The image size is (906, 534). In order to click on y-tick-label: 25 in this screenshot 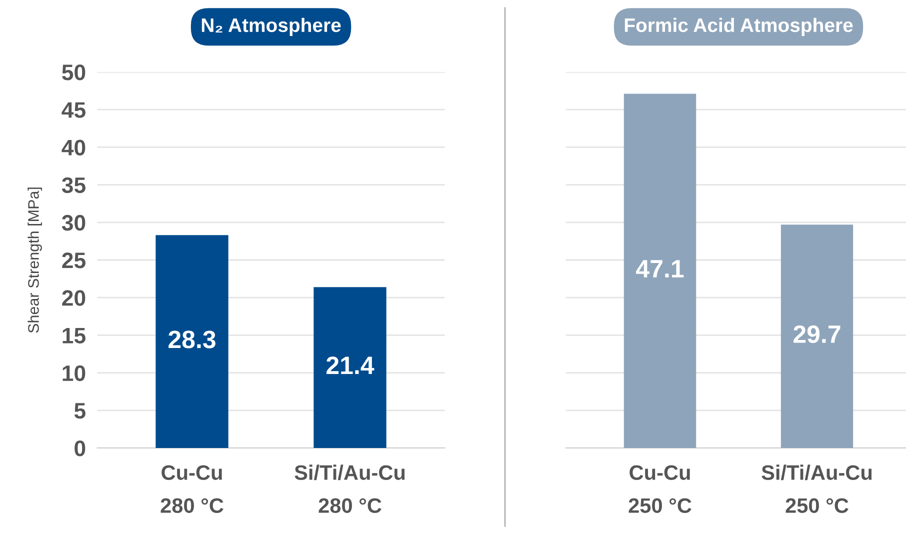, I will do `click(74, 260)`.